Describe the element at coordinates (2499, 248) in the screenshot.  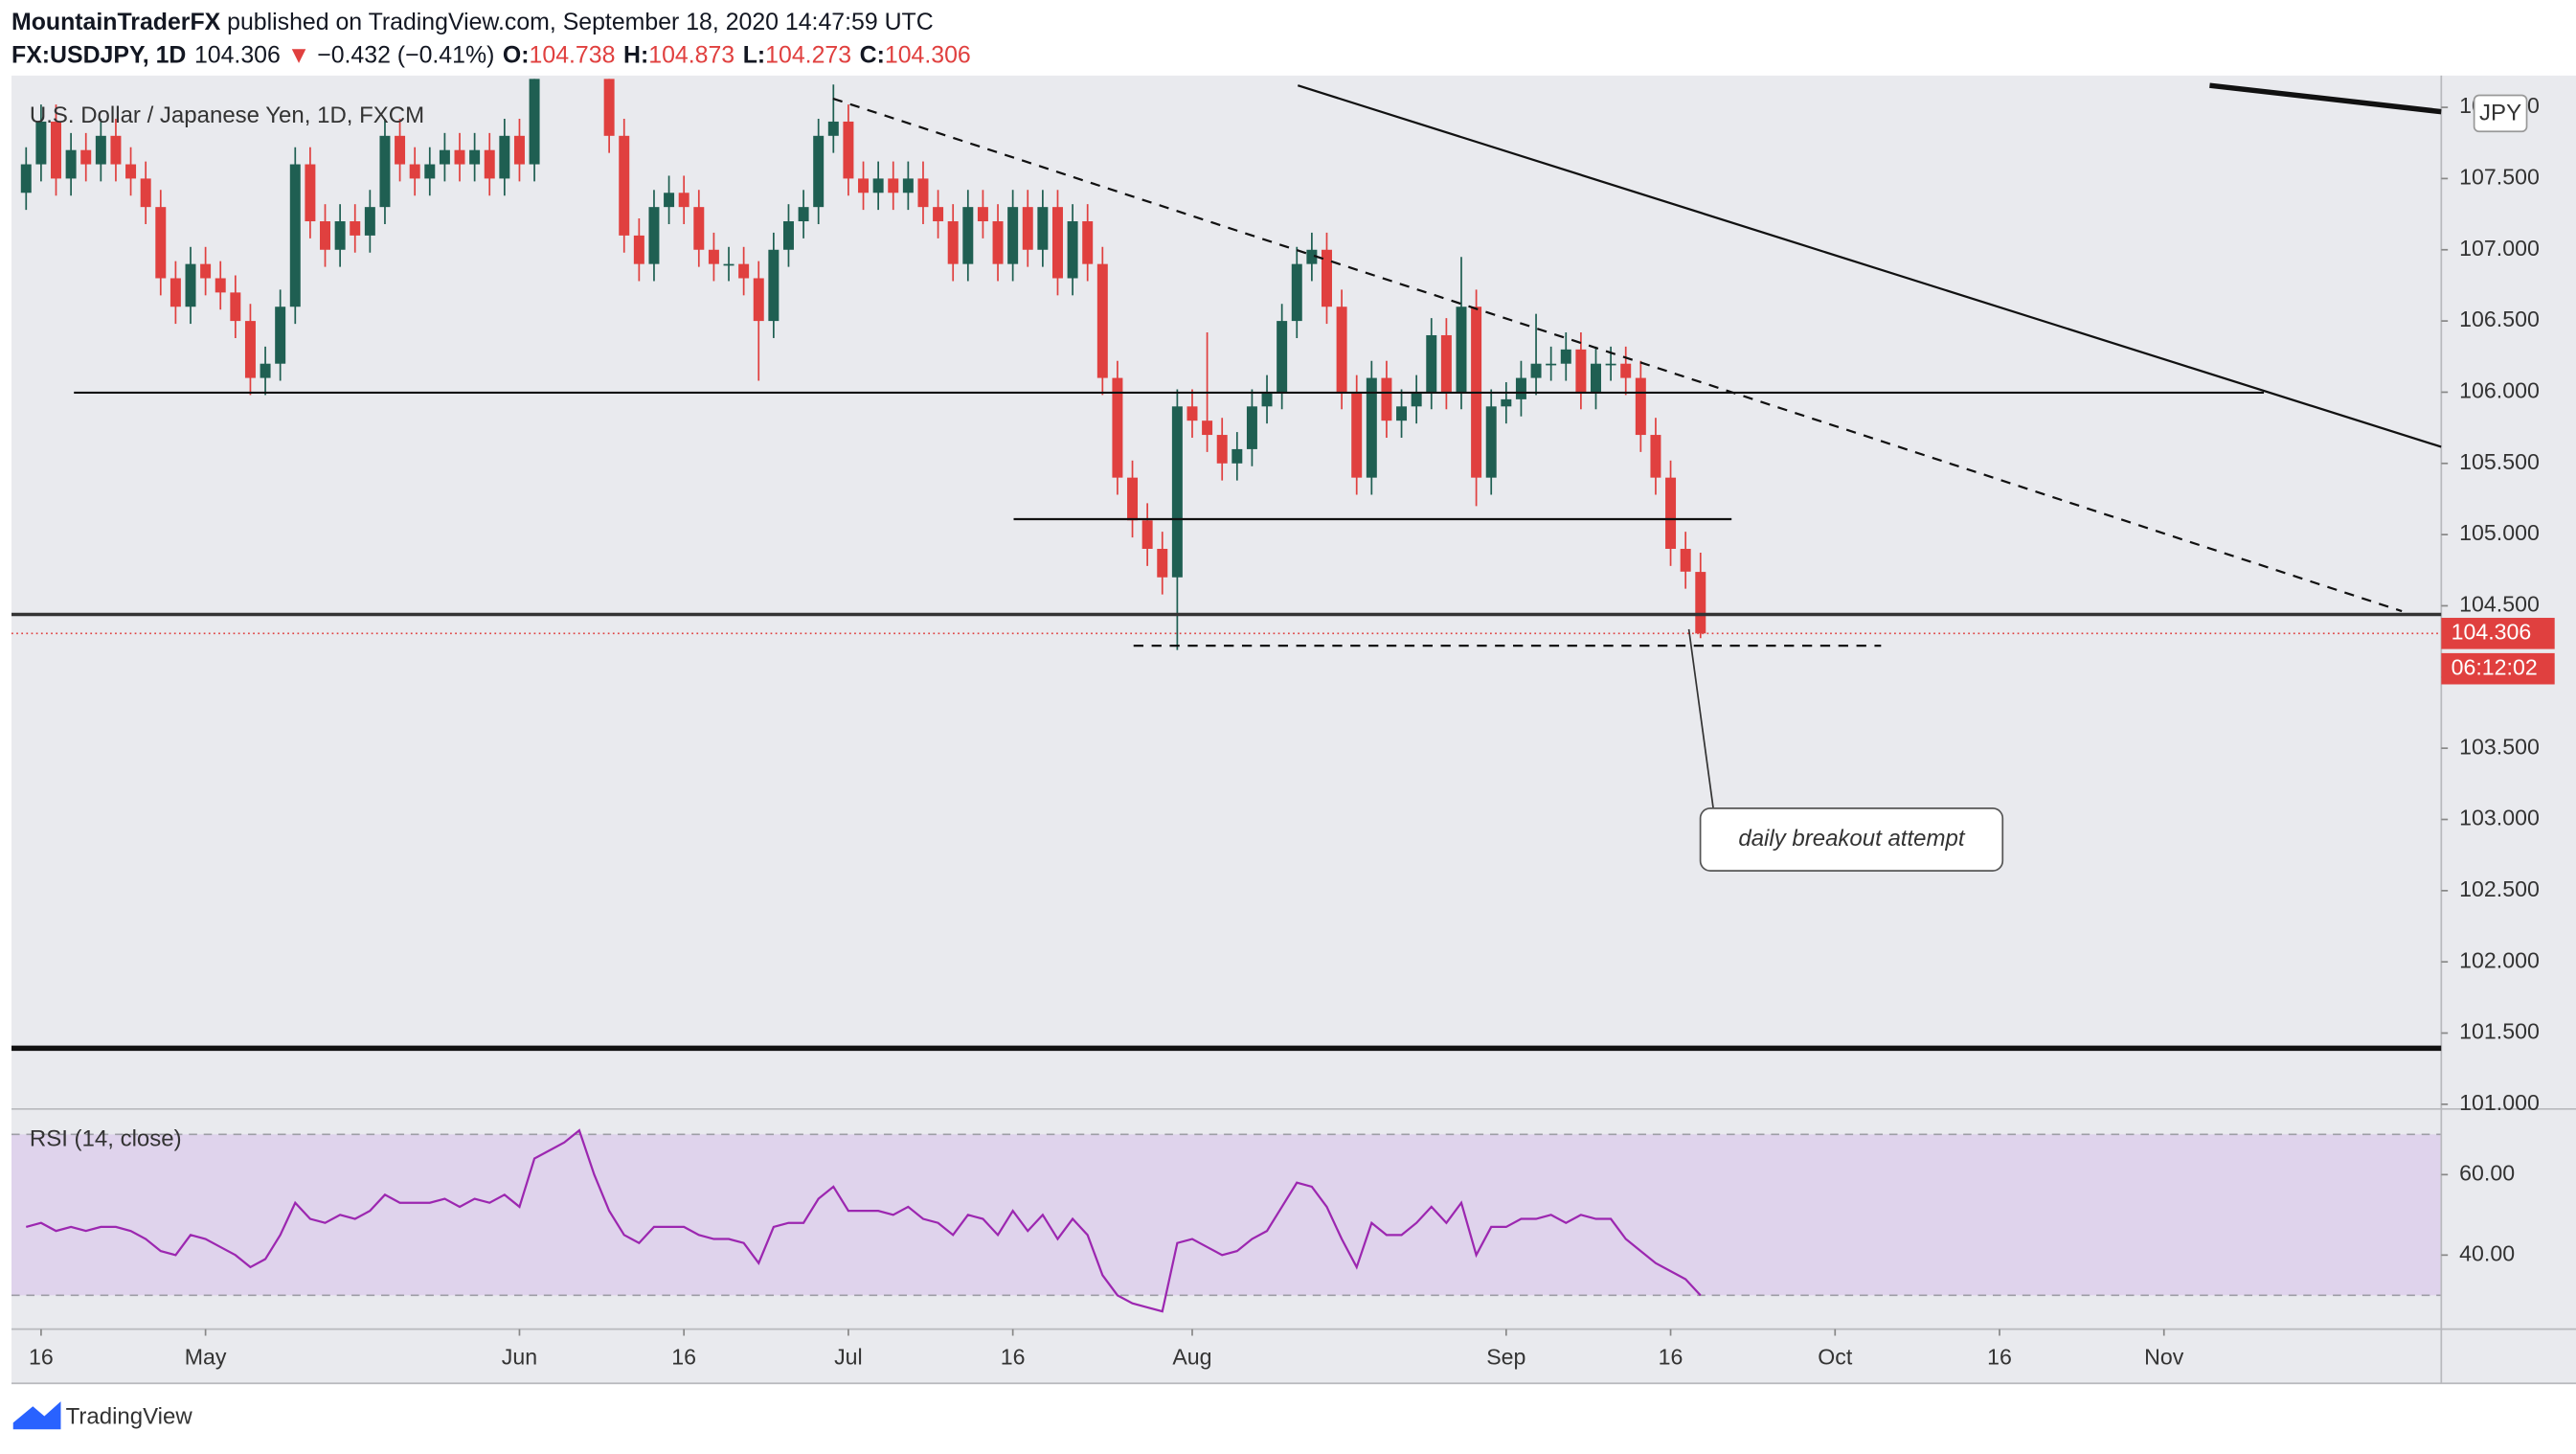
I see `y-tick-label: 107.000` at that location.